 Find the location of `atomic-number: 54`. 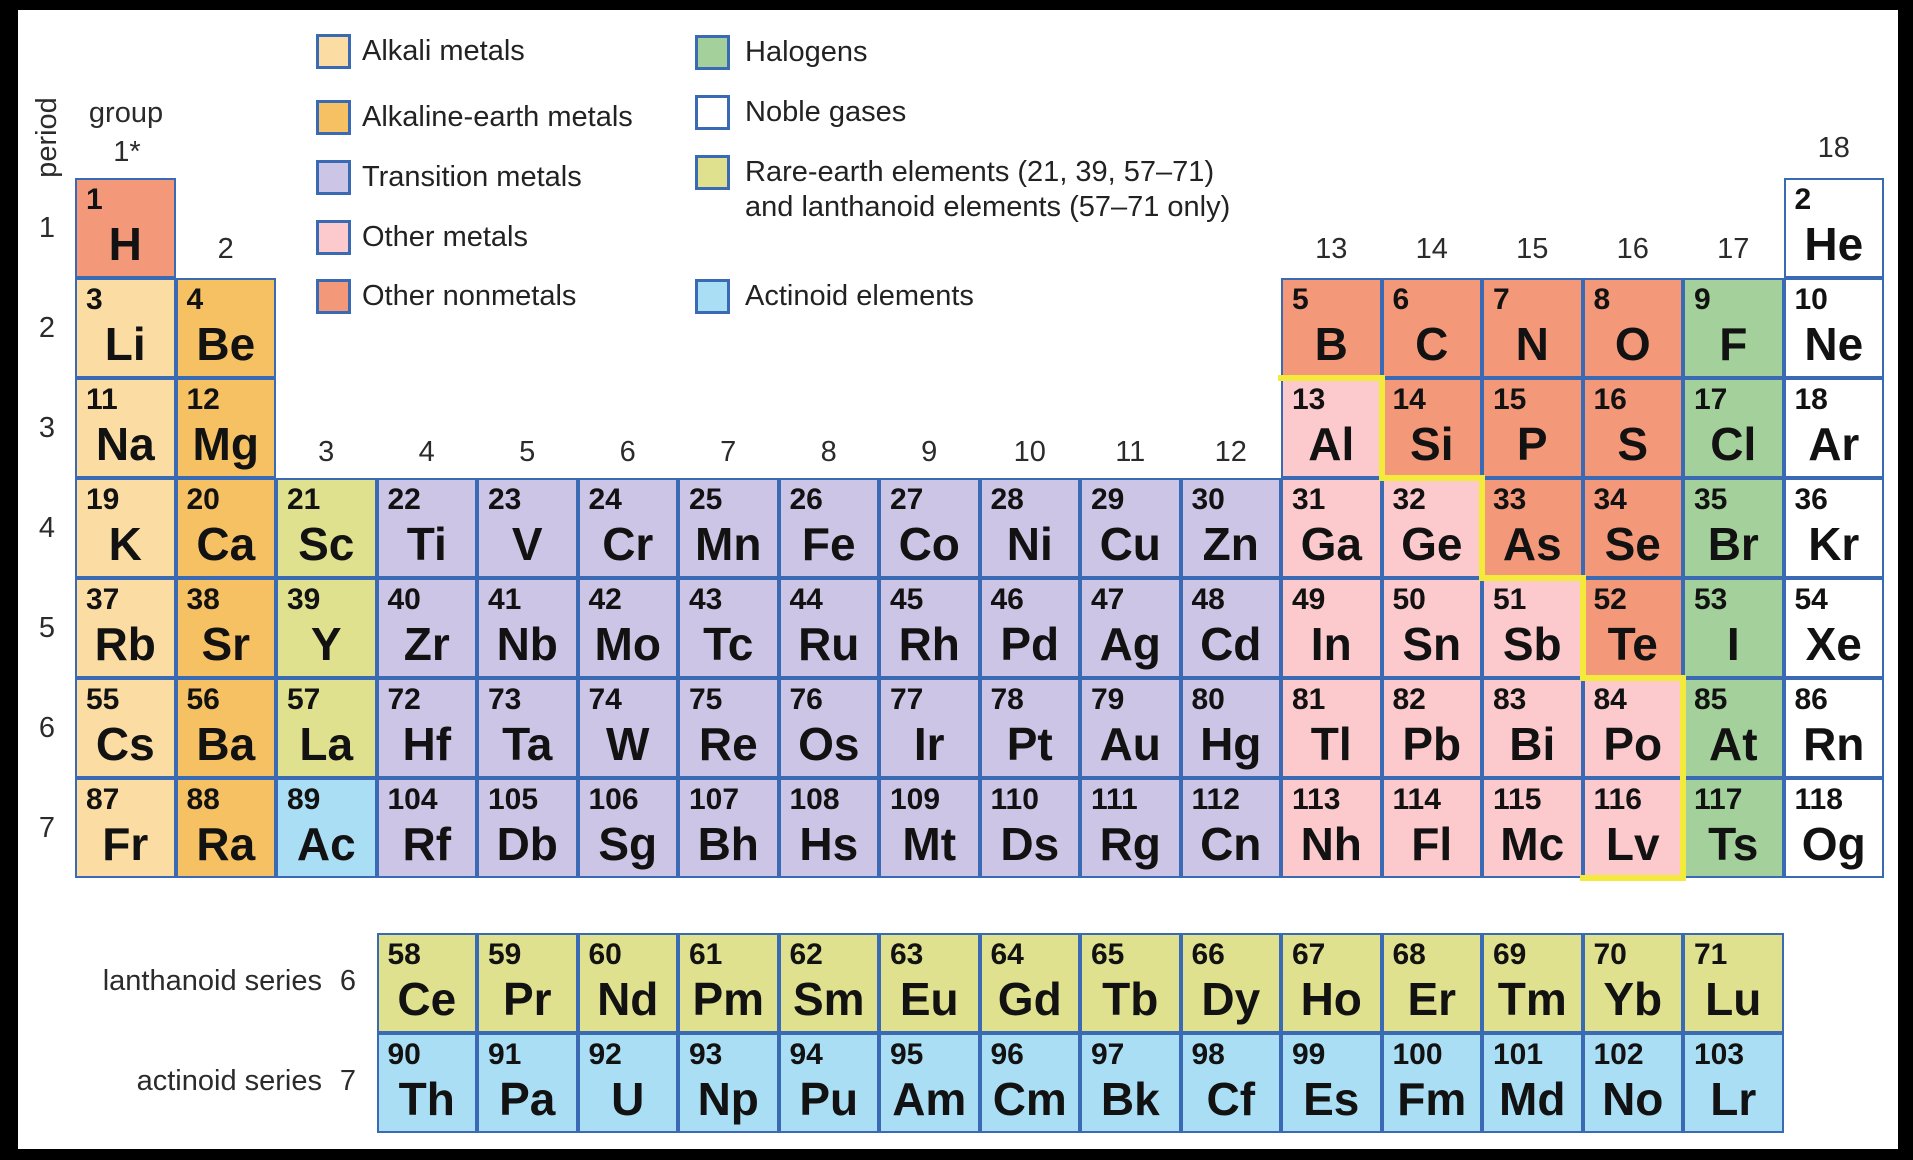

atomic-number: 54 is located at coordinates (1811, 599).